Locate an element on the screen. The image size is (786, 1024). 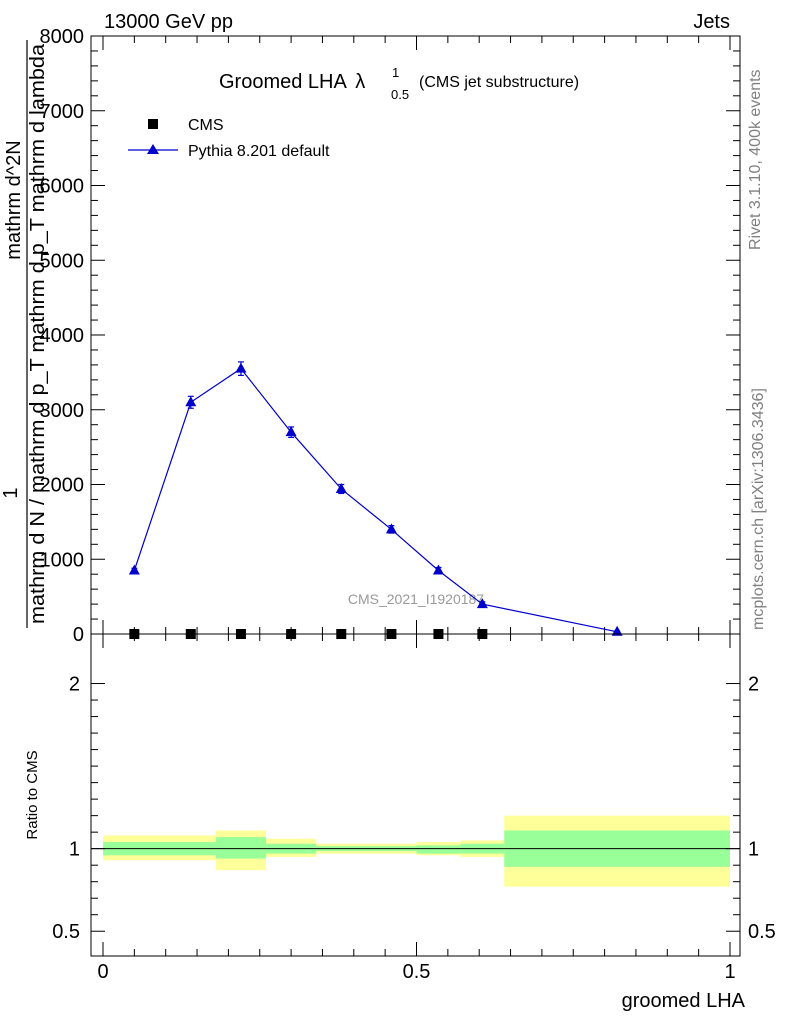
legend-pythia-marker is located at coordinates (153, 149).